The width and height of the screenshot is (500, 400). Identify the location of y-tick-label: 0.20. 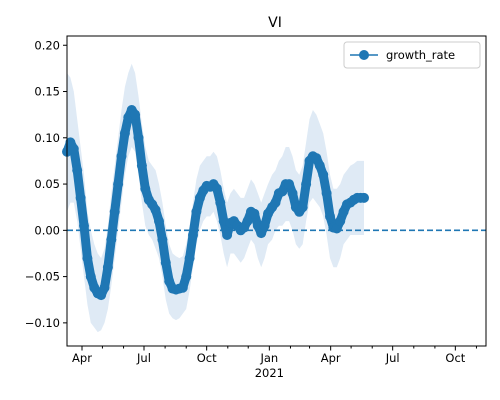
(47, 45).